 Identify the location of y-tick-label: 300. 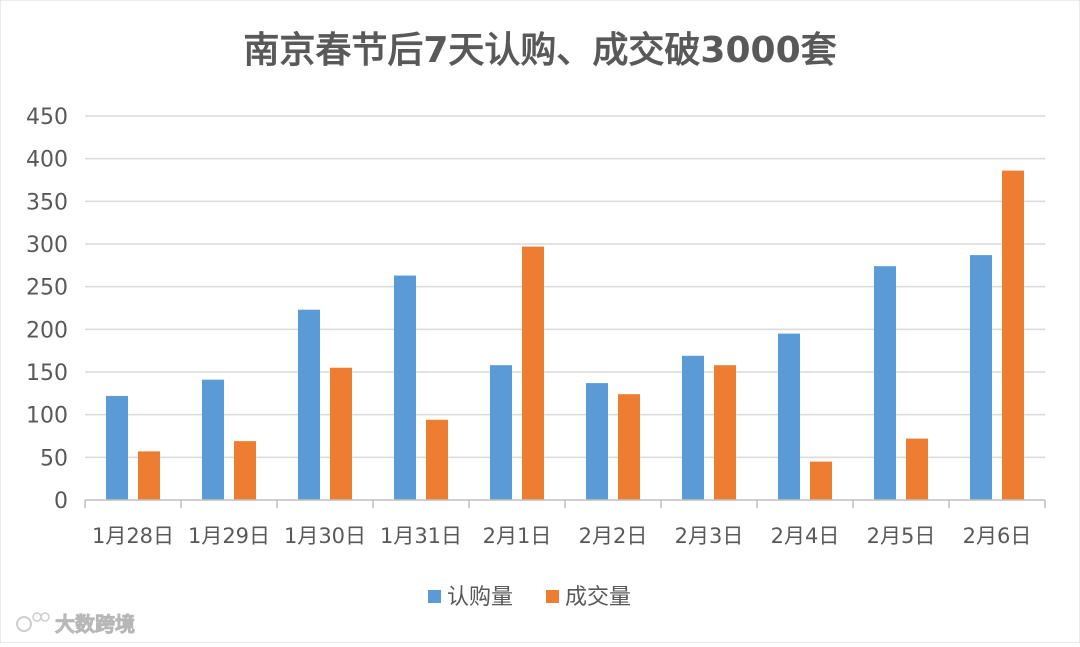
(47, 245).